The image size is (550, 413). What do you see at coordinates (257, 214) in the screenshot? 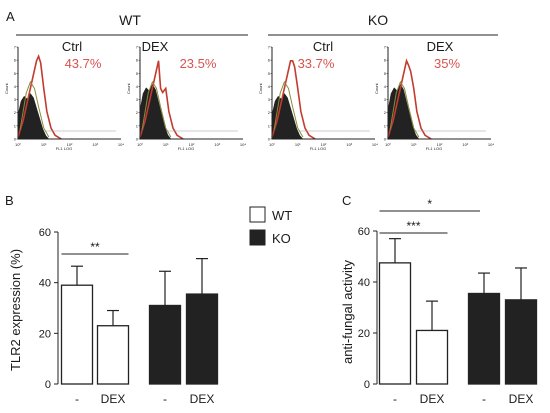
I see `legend-swatch-wt` at bounding box center [257, 214].